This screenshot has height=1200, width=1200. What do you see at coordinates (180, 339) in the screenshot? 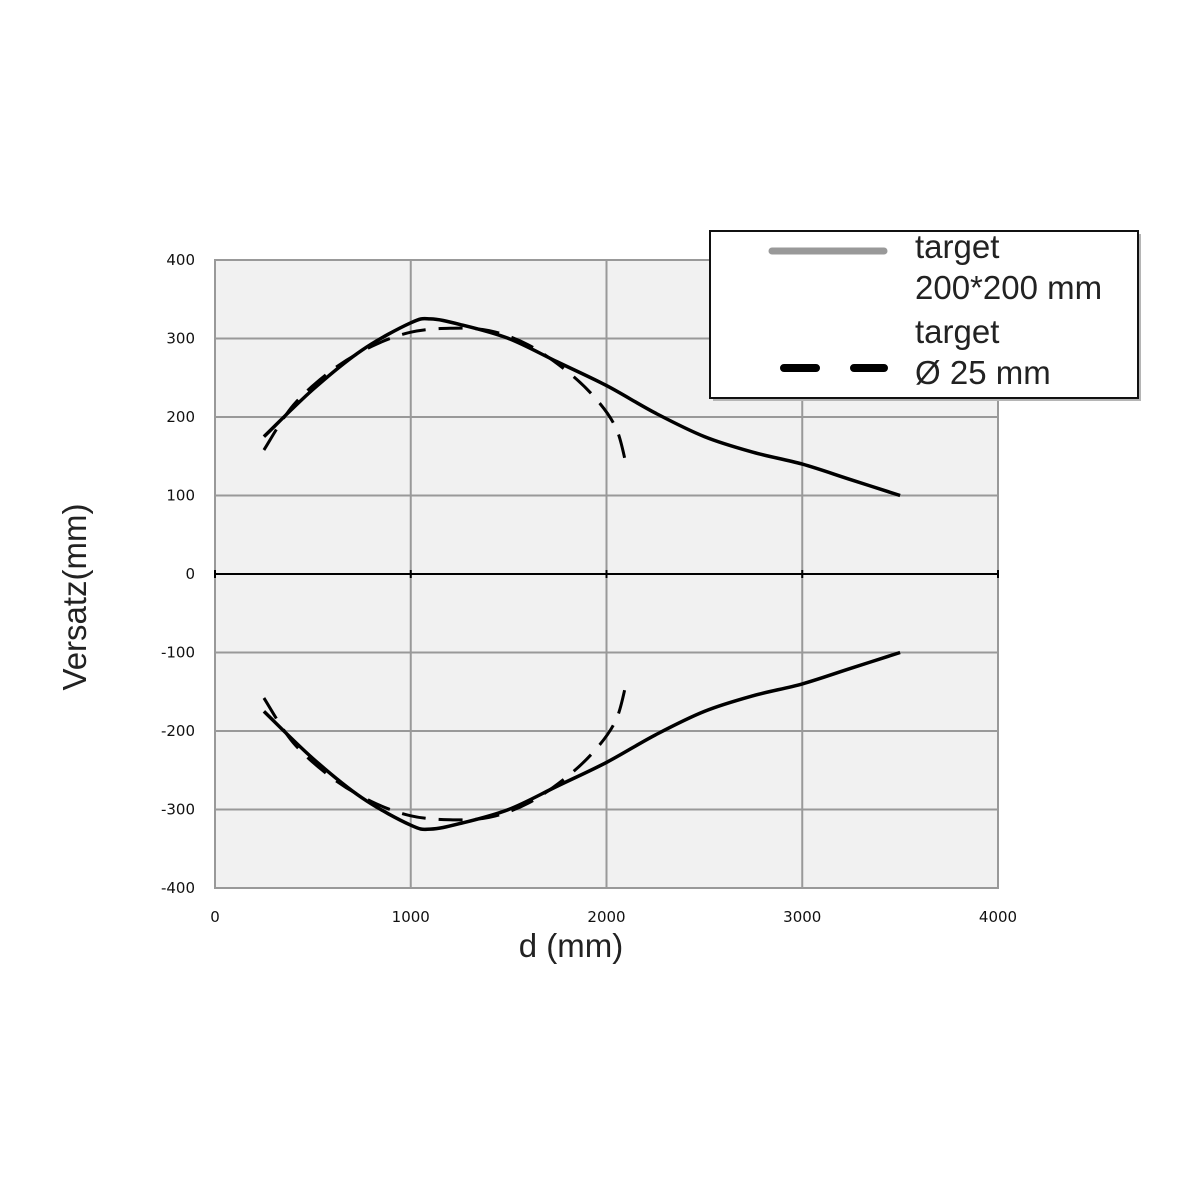
I see `y-tick-label-1: 300` at bounding box center [180, 339].